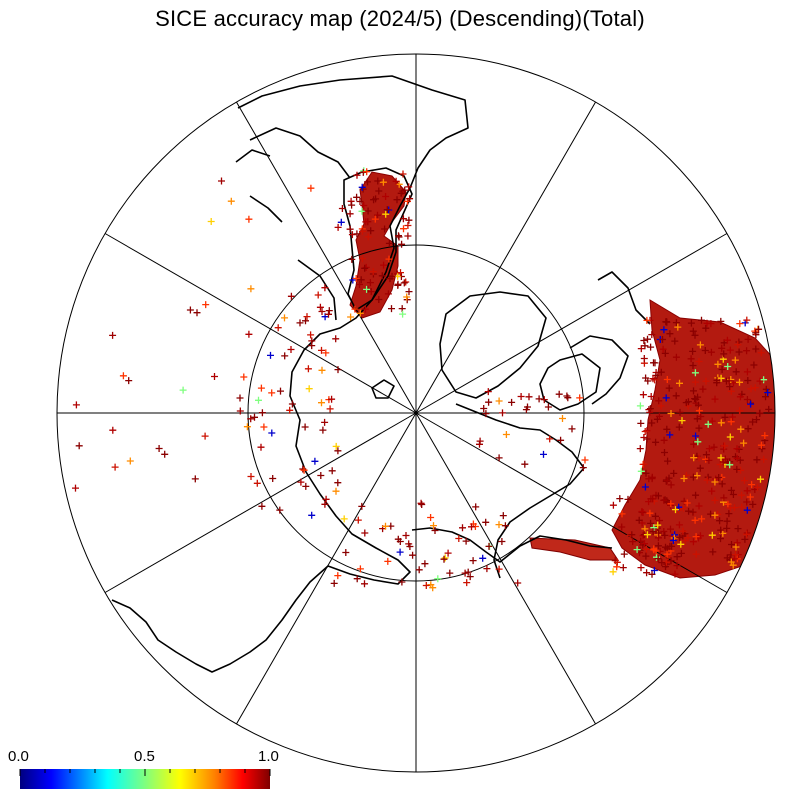 The image size is (800, 800). I want to click on coastline-hudson-bay, so click(378, 239).